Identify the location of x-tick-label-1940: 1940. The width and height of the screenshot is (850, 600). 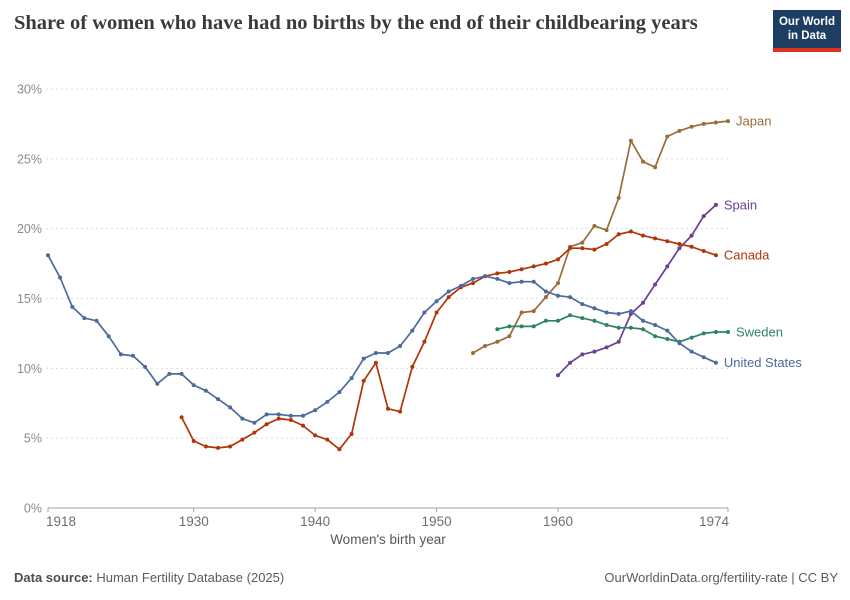
(315, 521).